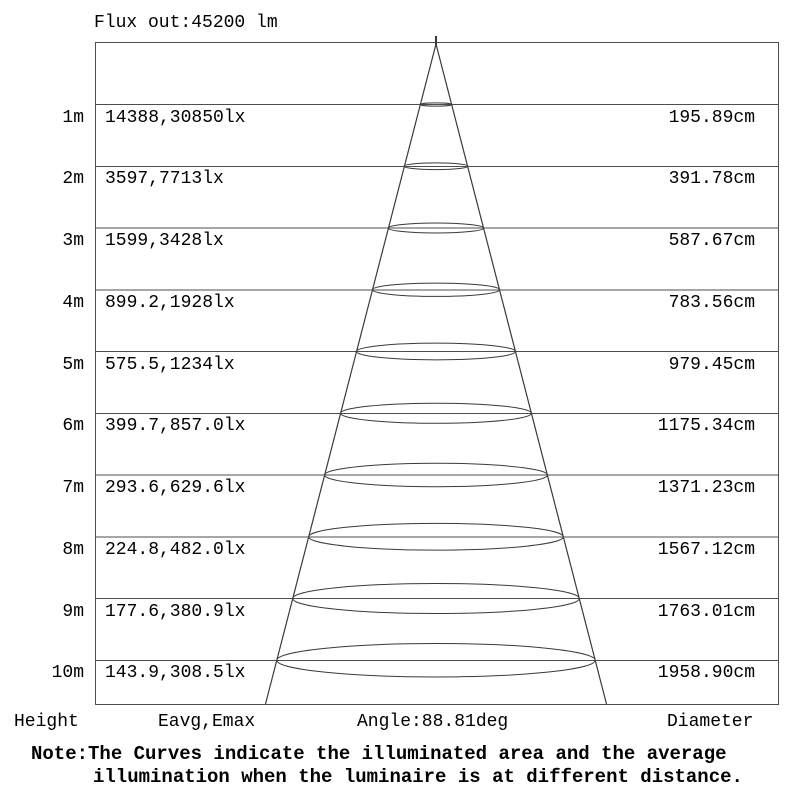 This screenshot has height=800, width=800. Describe the element at coordinates (710, 722) in the screenshot. I see `diameter-column-label: Diameter` at that location.